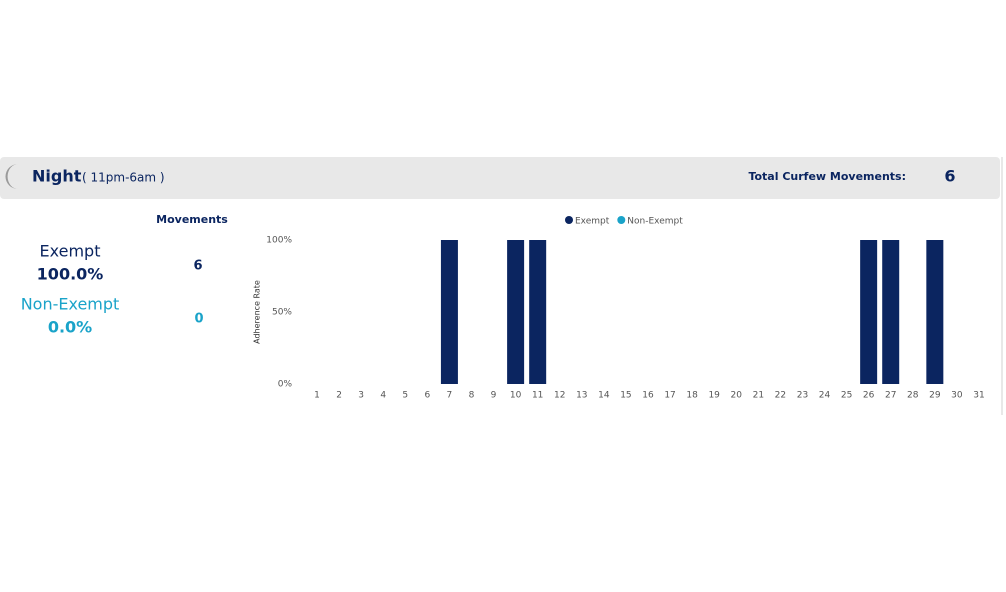 The image size is (1006, 592). What do you see at coordinates (890, 396) in the screenshot?
I see `x-tick-label: 27` at bounding box center [890, 396].